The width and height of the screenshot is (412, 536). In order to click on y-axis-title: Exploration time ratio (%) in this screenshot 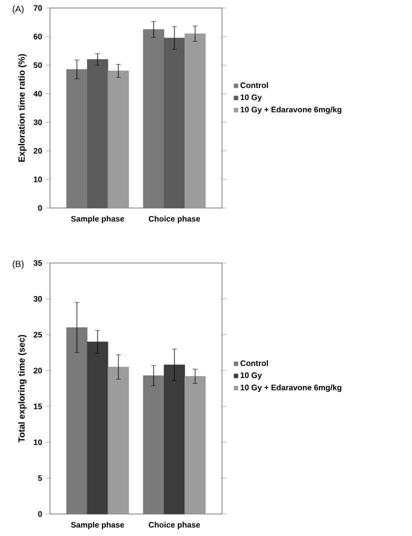, I will do `click(22, 108)`.